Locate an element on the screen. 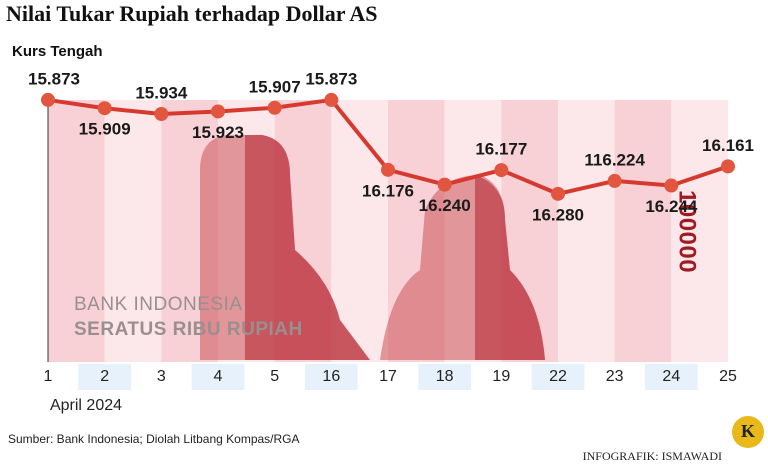 The height and width of the screenshot is (466, 768). data-label: 15.909 is located at coordinates (105, 129).